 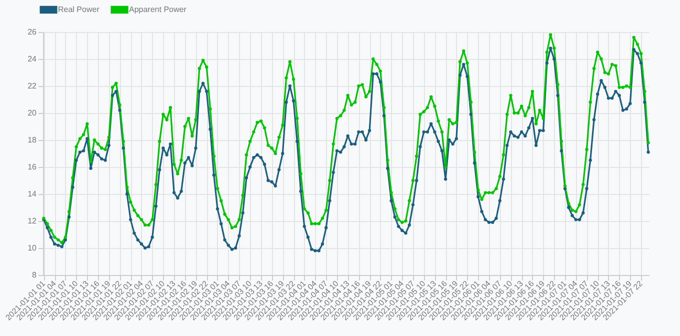 What do you see at coordinates (33, 140) in the screenshot?
I see `y-tick-label: 18` at bounding box center [33, 140].